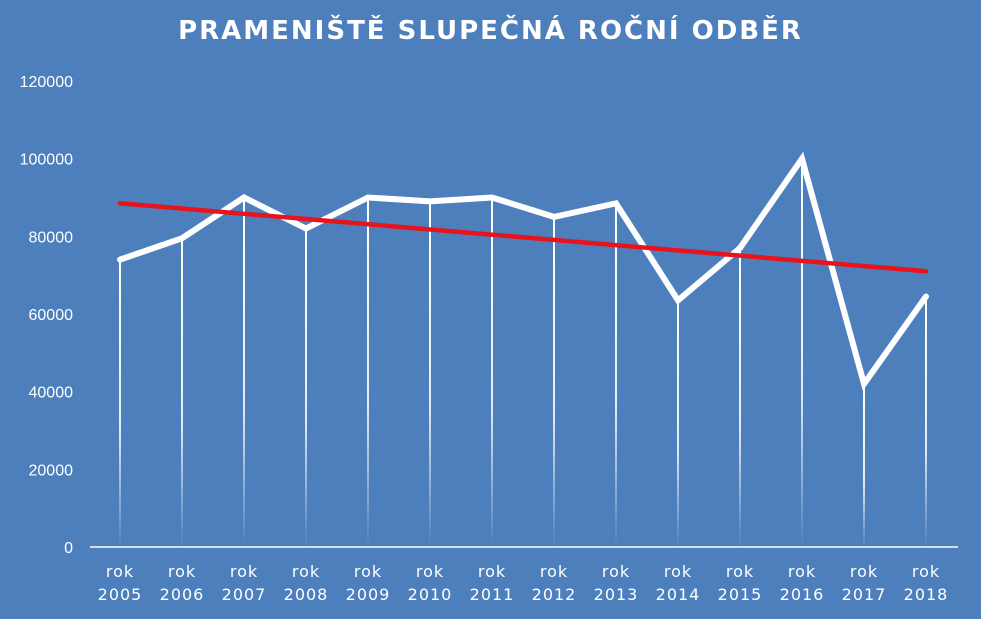 The width and height of the screenshot is (981, 619). I want to click on x-tick-label: 2007, so click(244, 594).